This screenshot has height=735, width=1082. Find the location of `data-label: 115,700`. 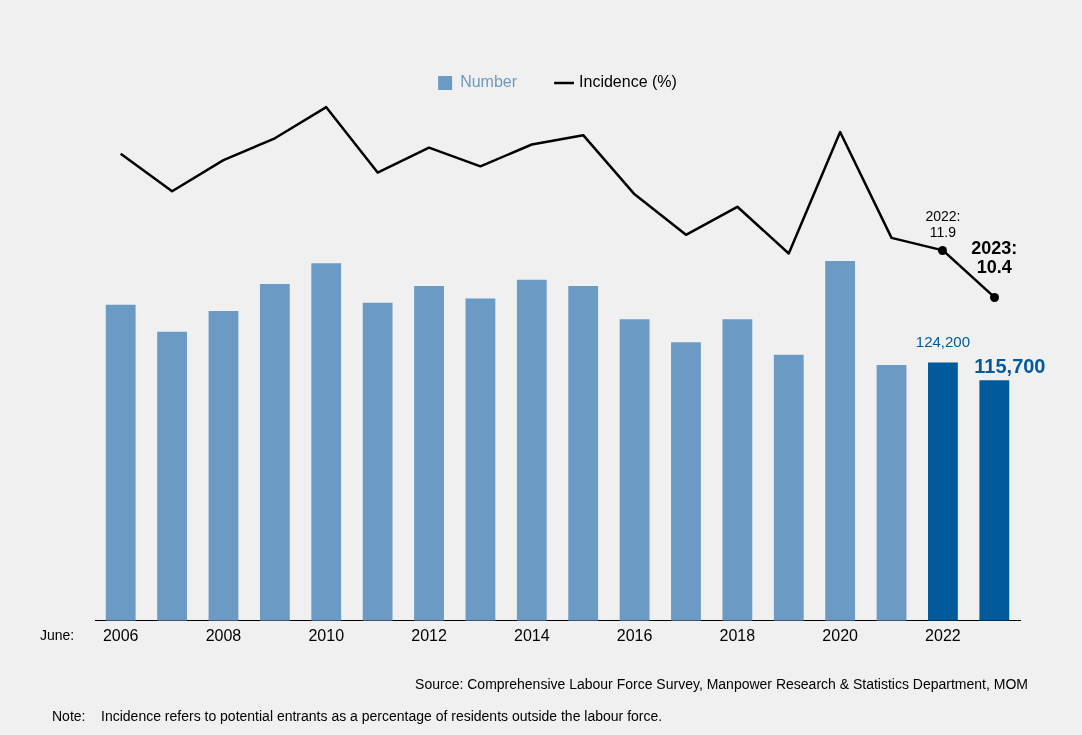

data-label: 115,700 is located at coordinates (1010, 365).